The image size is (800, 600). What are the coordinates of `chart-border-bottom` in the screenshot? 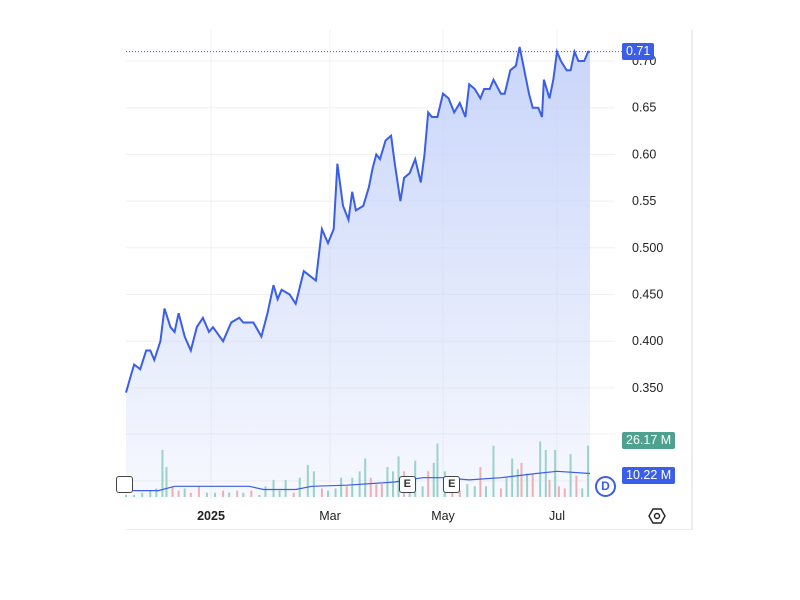 It's located at (409, 529).